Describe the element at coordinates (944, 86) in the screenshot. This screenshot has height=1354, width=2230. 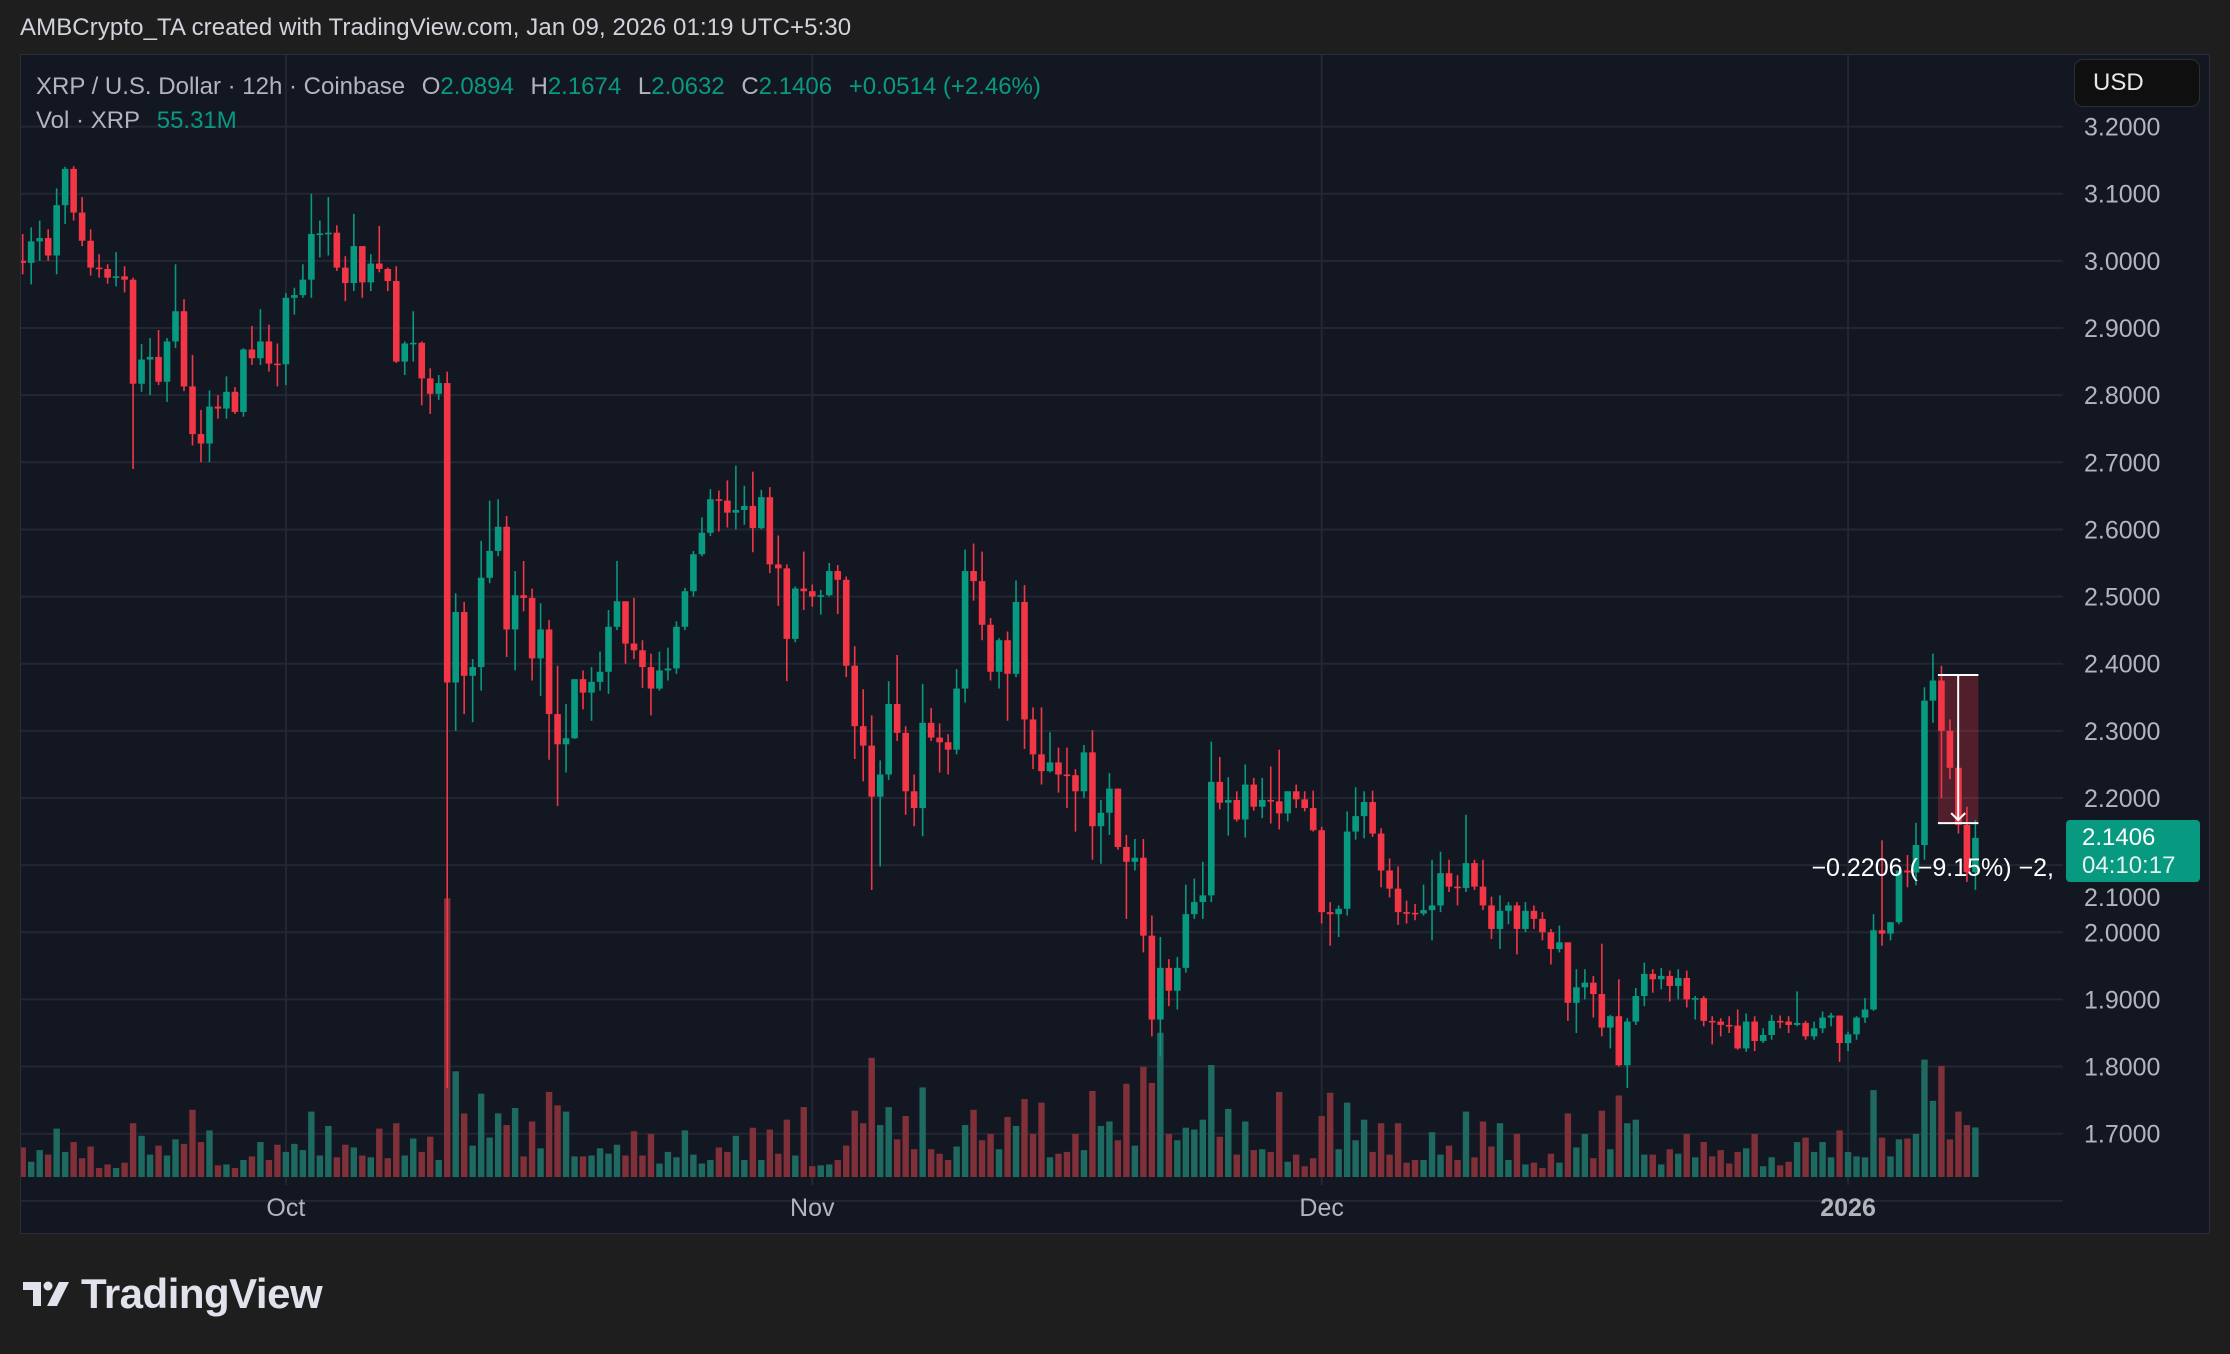
I see `change-value: +0.0514 (+2.46%)` at that location.